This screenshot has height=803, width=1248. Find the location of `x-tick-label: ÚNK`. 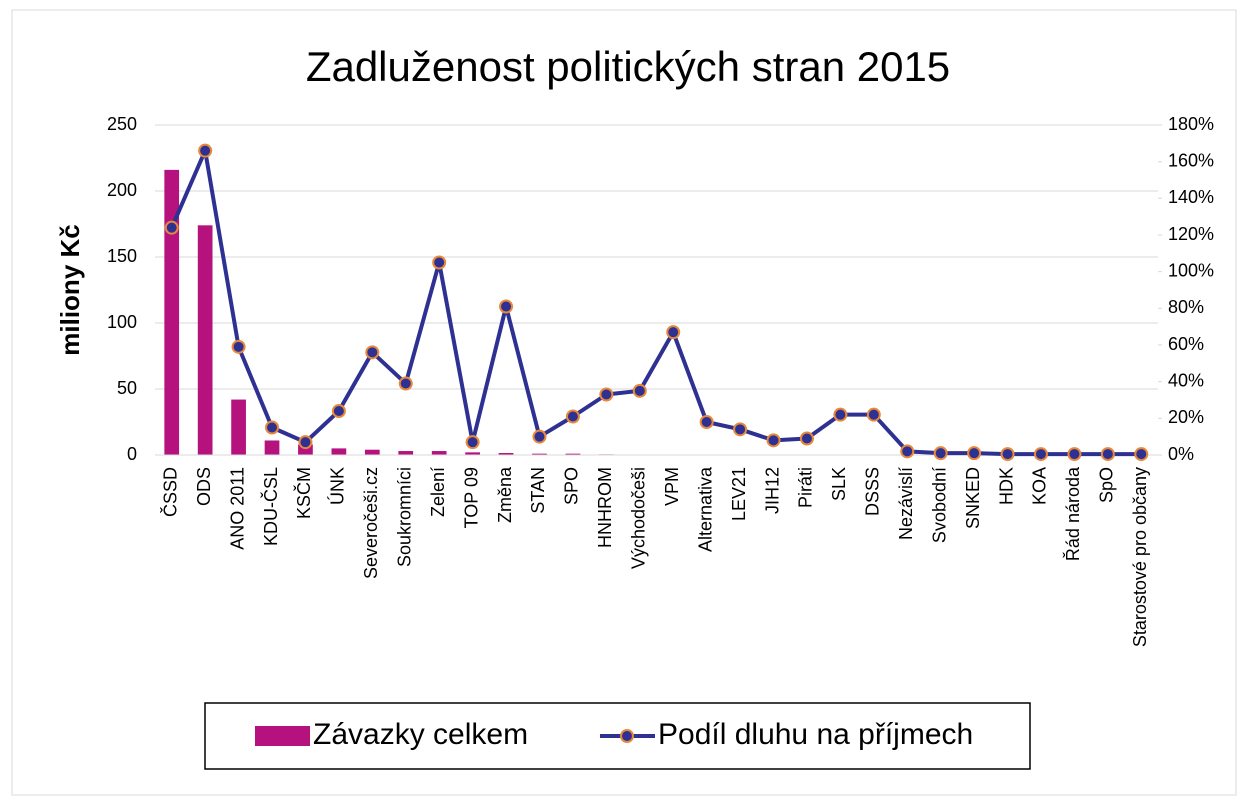

x-tick-label: ÚNK is located at coordinates (337, 486).